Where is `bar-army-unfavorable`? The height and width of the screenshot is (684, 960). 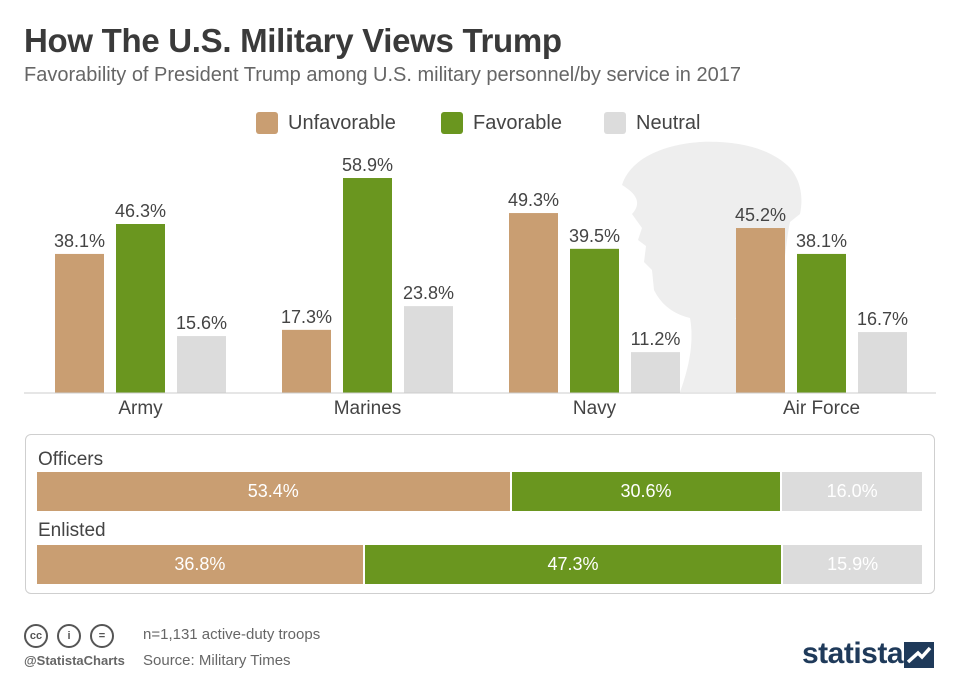 bar-army-unfavorable is located at coordinates (79, 323).